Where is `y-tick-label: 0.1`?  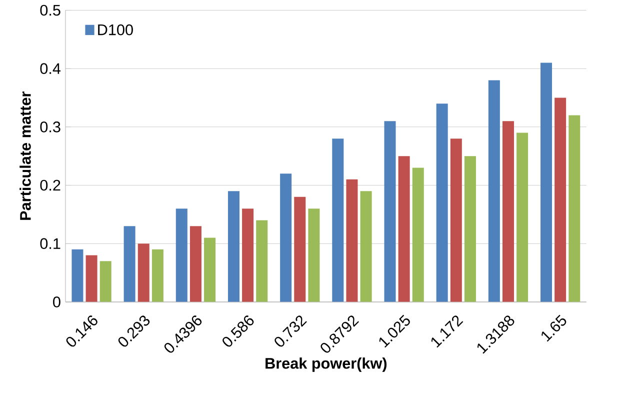 y-tick-label: 0.1 is located at coordinates (50, 243).